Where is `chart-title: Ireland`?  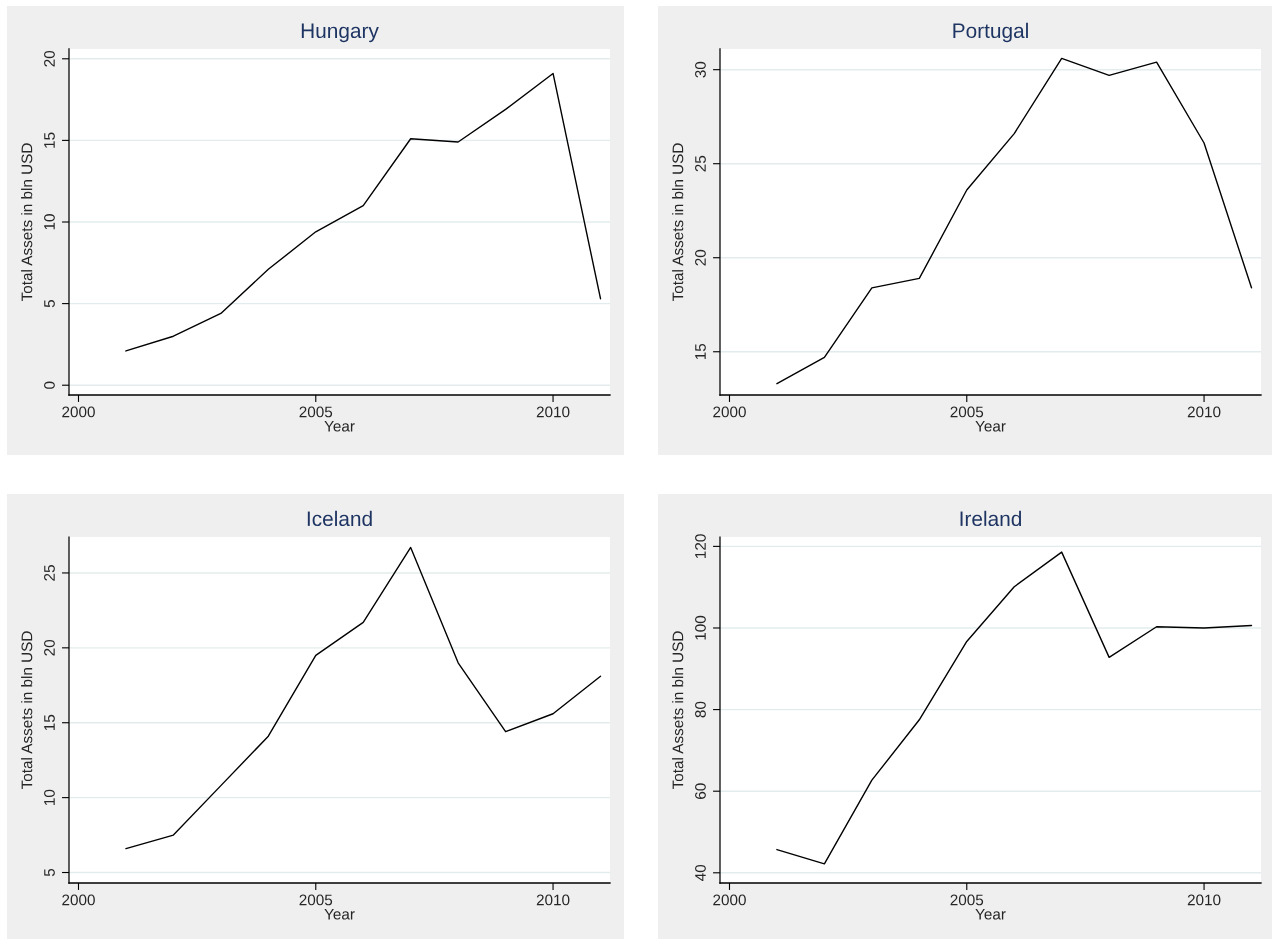 chart-title: Ireland is located at coordinates (991, 518).